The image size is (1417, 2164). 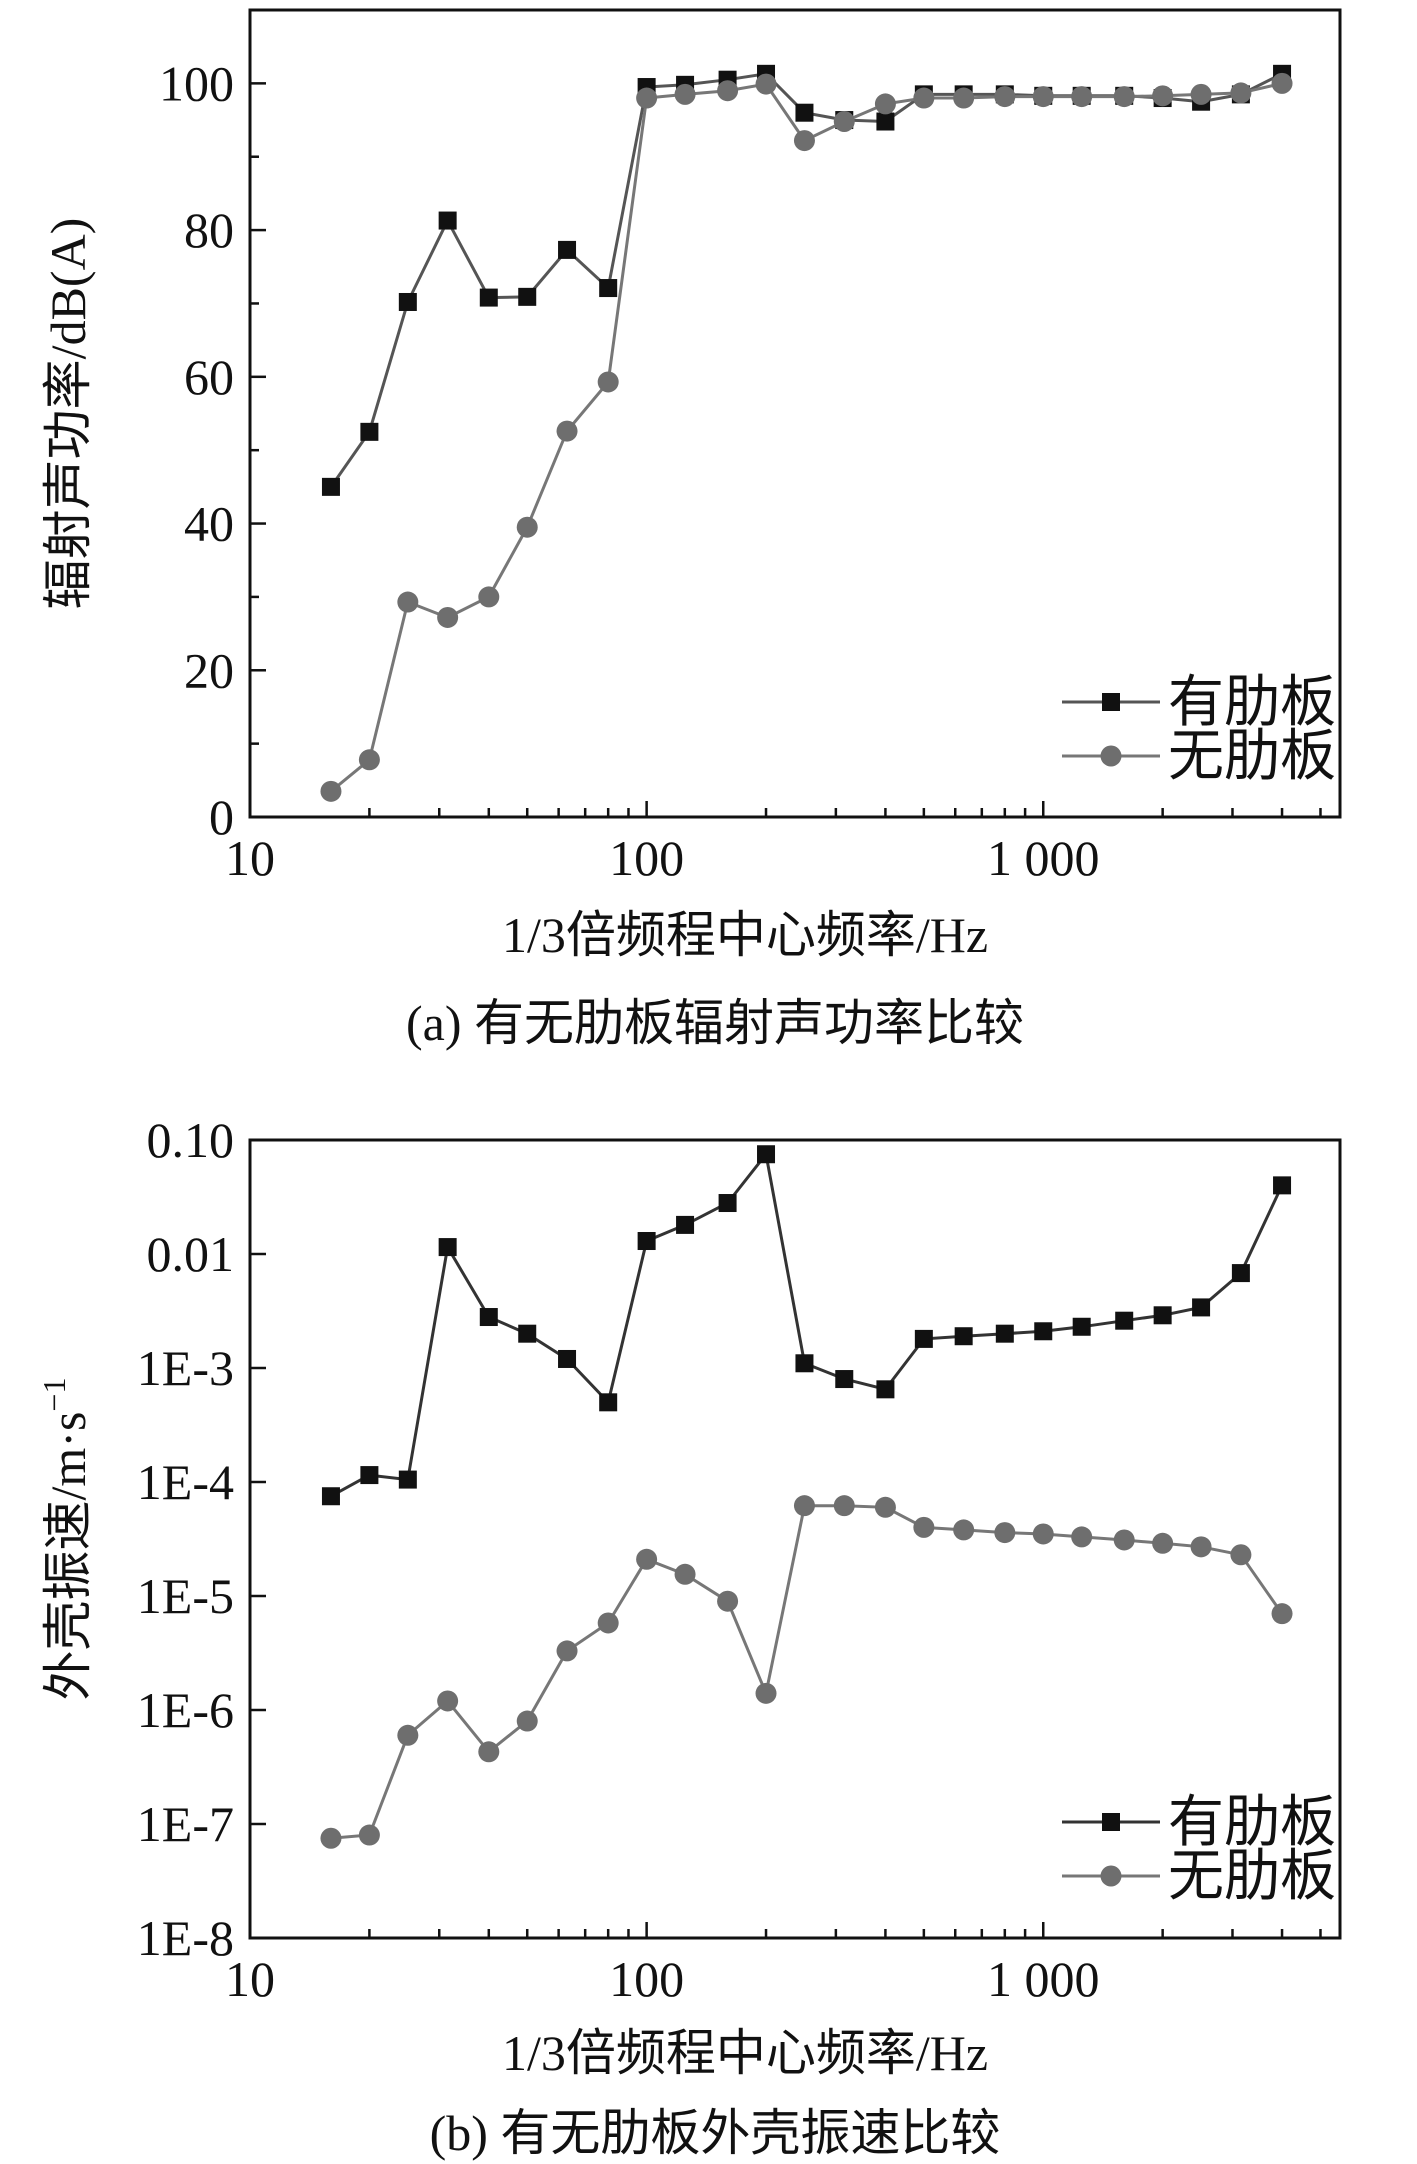 I want to click on y-tick-label: 60, so click(x=209, y=377).